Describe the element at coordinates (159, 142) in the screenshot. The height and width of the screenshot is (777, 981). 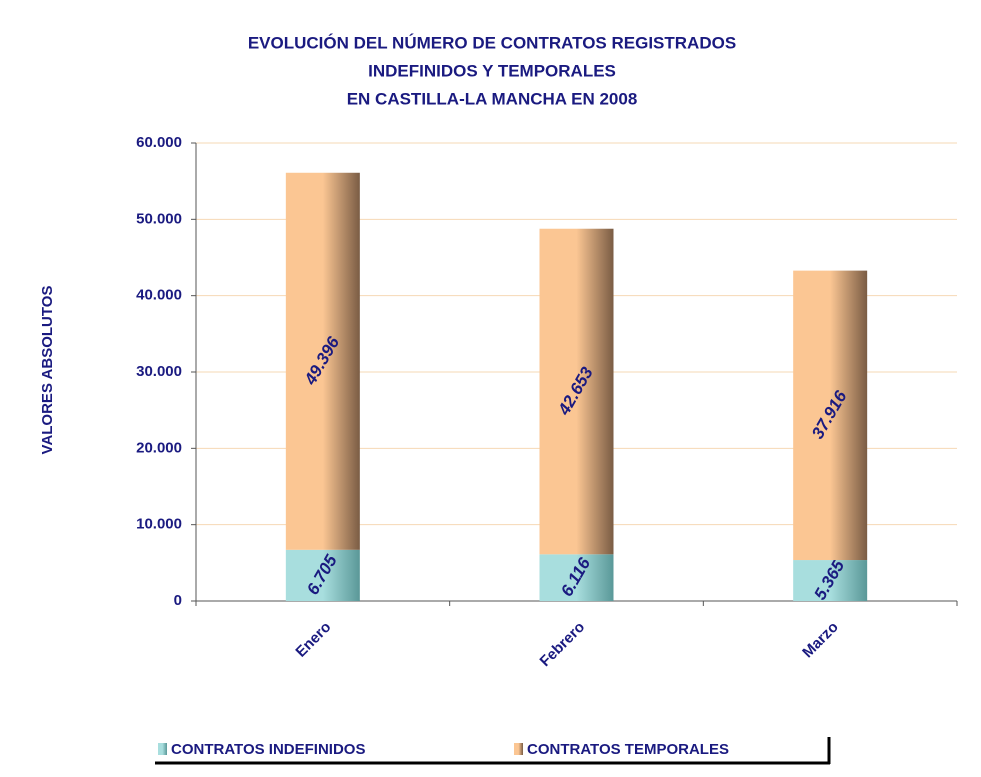
I see `y-tick-label: 60.000` at that location.